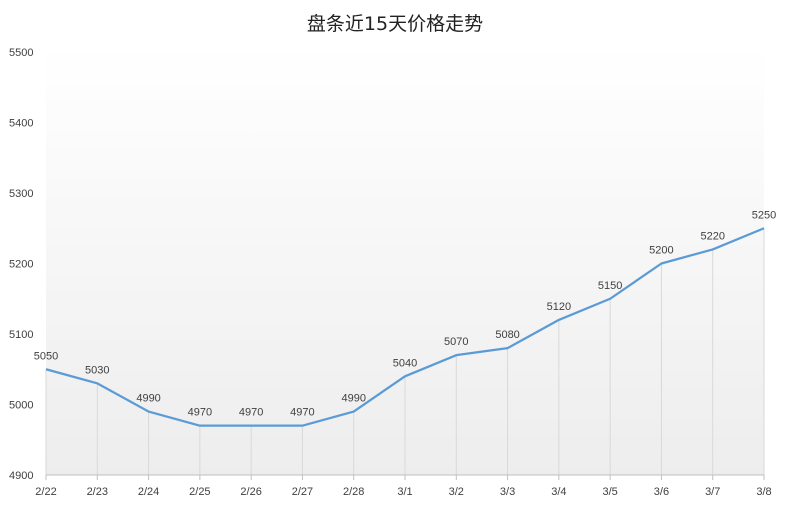  What do you see at coordinates (712, 492) in the screenshot?
I see `x-tick-label: 3/7` at bounding box center [712, 492].